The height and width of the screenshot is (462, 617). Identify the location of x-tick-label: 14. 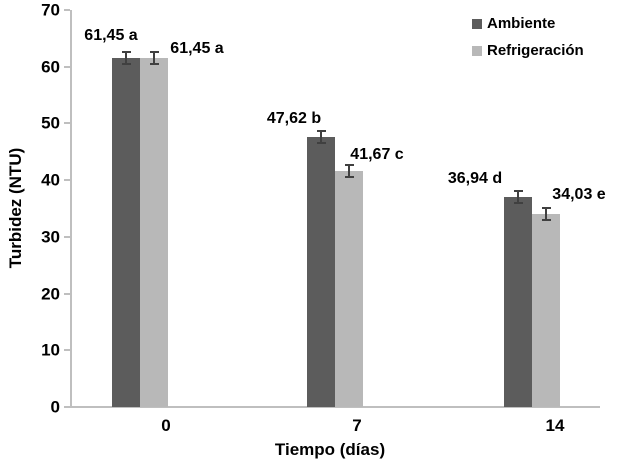
(555, 425).